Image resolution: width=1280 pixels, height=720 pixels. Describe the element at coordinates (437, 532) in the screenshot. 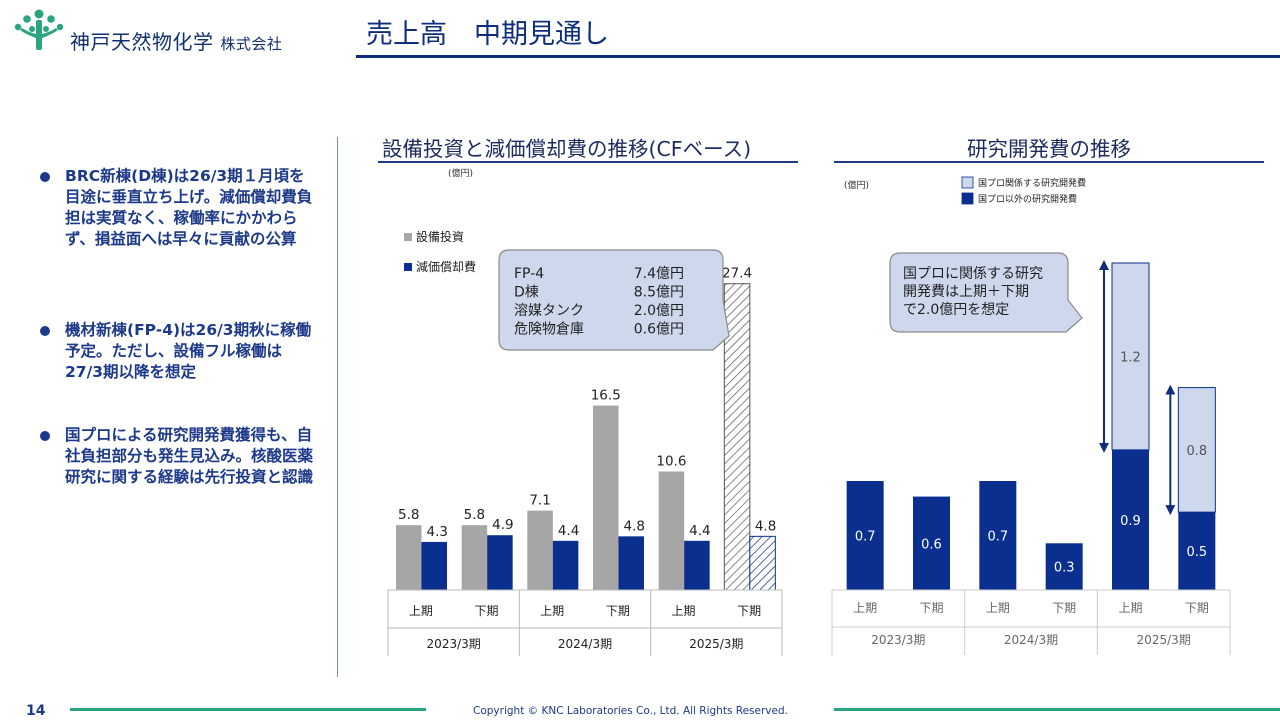

I see `data-label: 4.3` at that location.